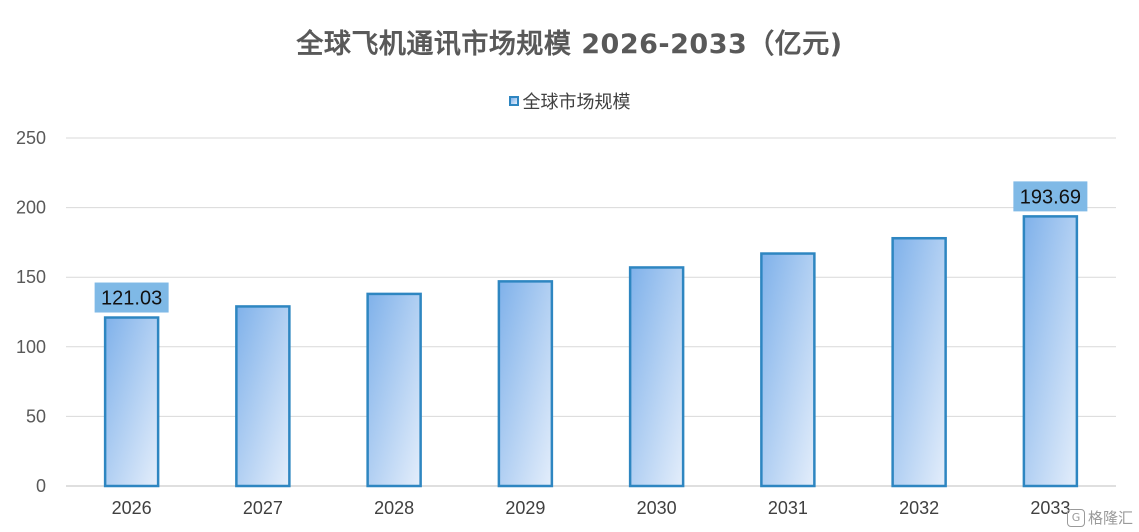 The width and height of the screenshot is (1139, 532). I want to click on x-tick-label: 2032, so click(919, 508).